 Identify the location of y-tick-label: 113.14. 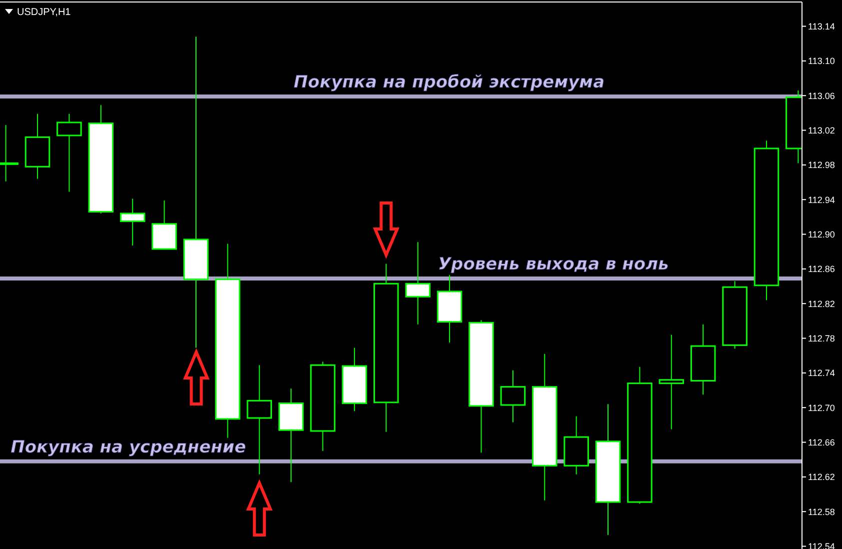
(821, 26).